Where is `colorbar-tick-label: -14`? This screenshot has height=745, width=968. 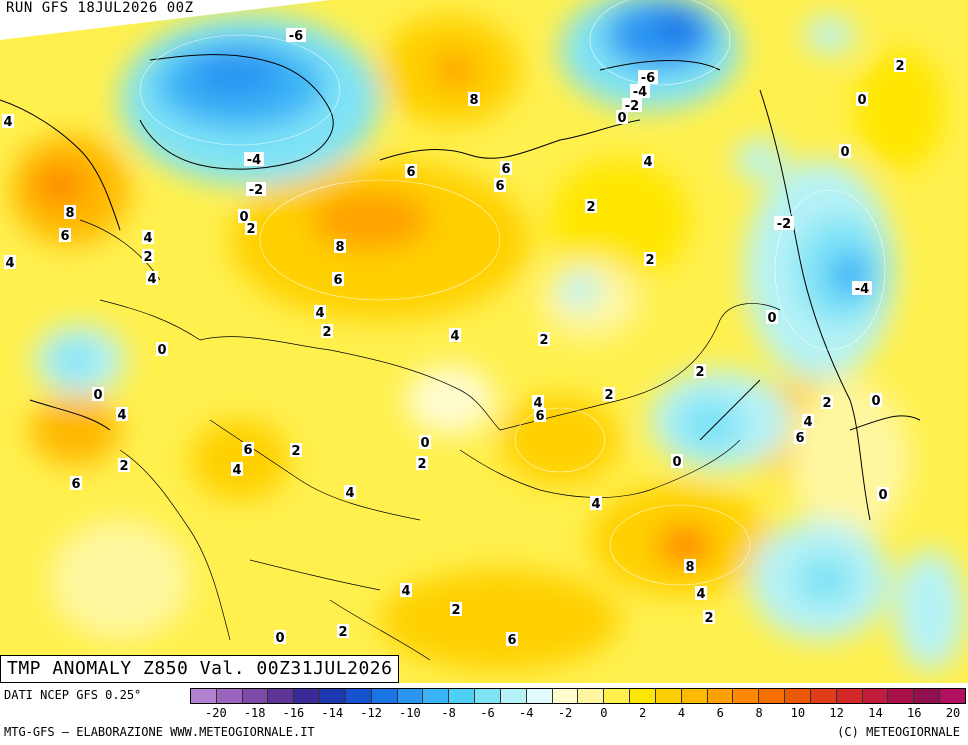 colorbar-tick-label: -14 is located at coordinates (332, 713).